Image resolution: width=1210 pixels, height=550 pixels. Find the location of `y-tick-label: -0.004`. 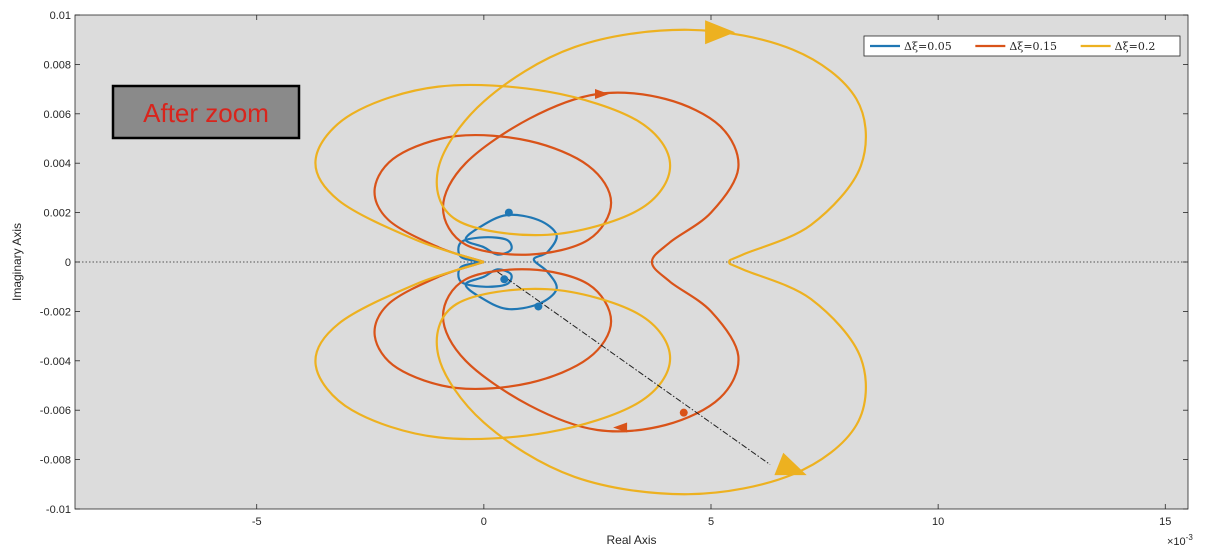

y-tick-label: -0.004 is located at coordinates (55, 362).